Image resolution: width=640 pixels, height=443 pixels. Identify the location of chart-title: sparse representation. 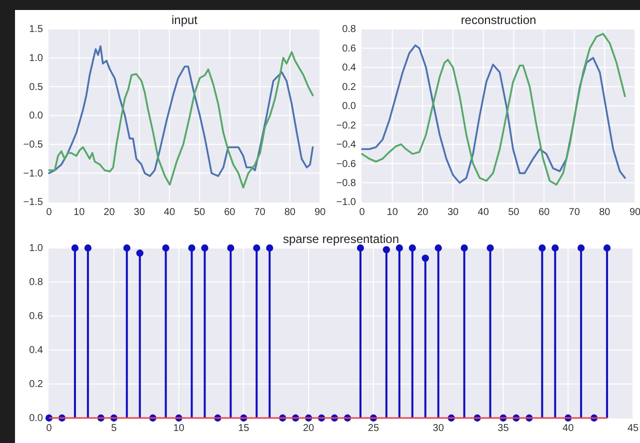
(341, 239).